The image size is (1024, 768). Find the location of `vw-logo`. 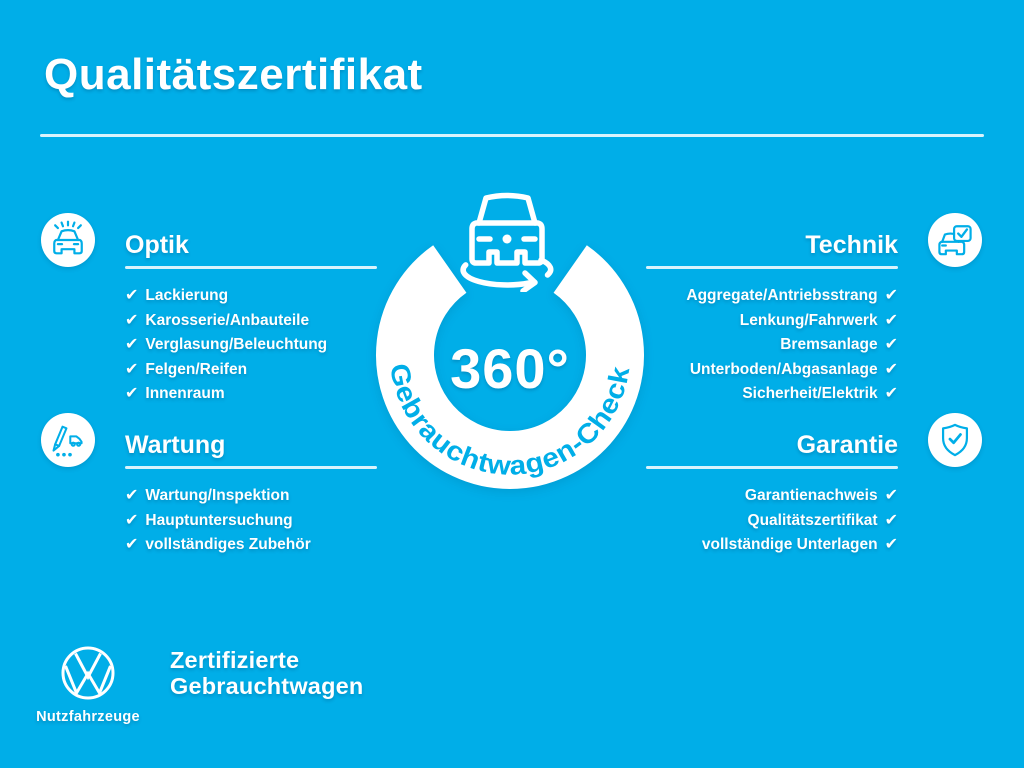

vw-logo is located at coordinates (88, 673).